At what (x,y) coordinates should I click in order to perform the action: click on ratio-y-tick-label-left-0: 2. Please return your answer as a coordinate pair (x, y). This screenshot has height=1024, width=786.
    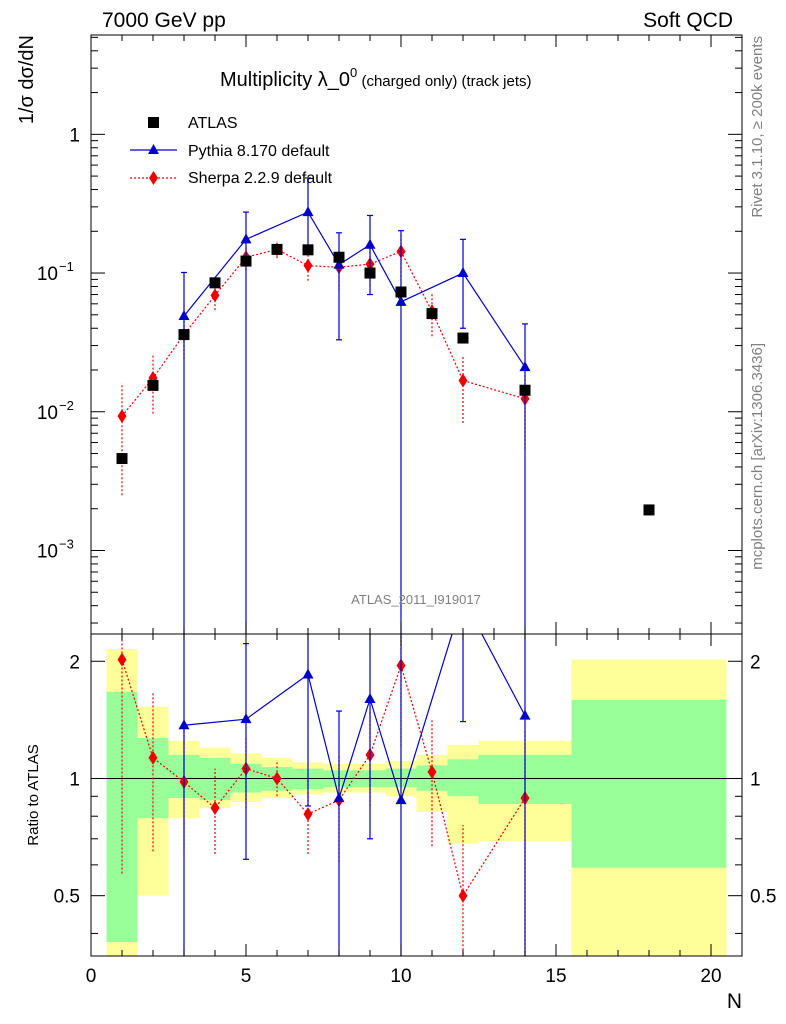
    Looking at the image, I should click on (74, 662).